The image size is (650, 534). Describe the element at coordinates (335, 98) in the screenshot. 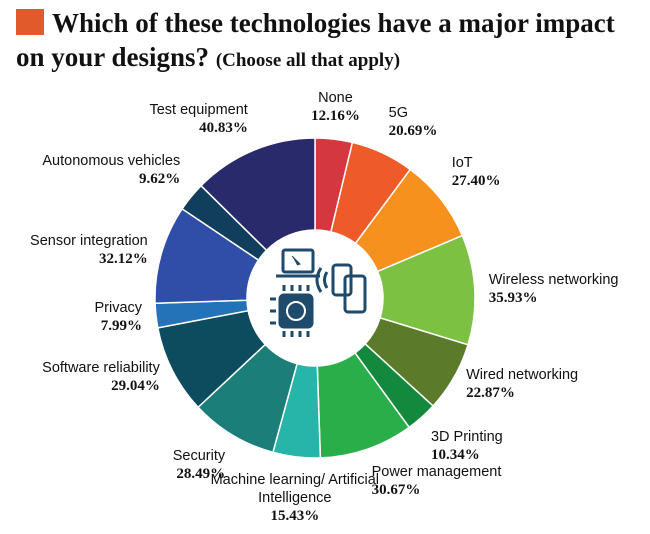

I see `category-label: None` at that location.